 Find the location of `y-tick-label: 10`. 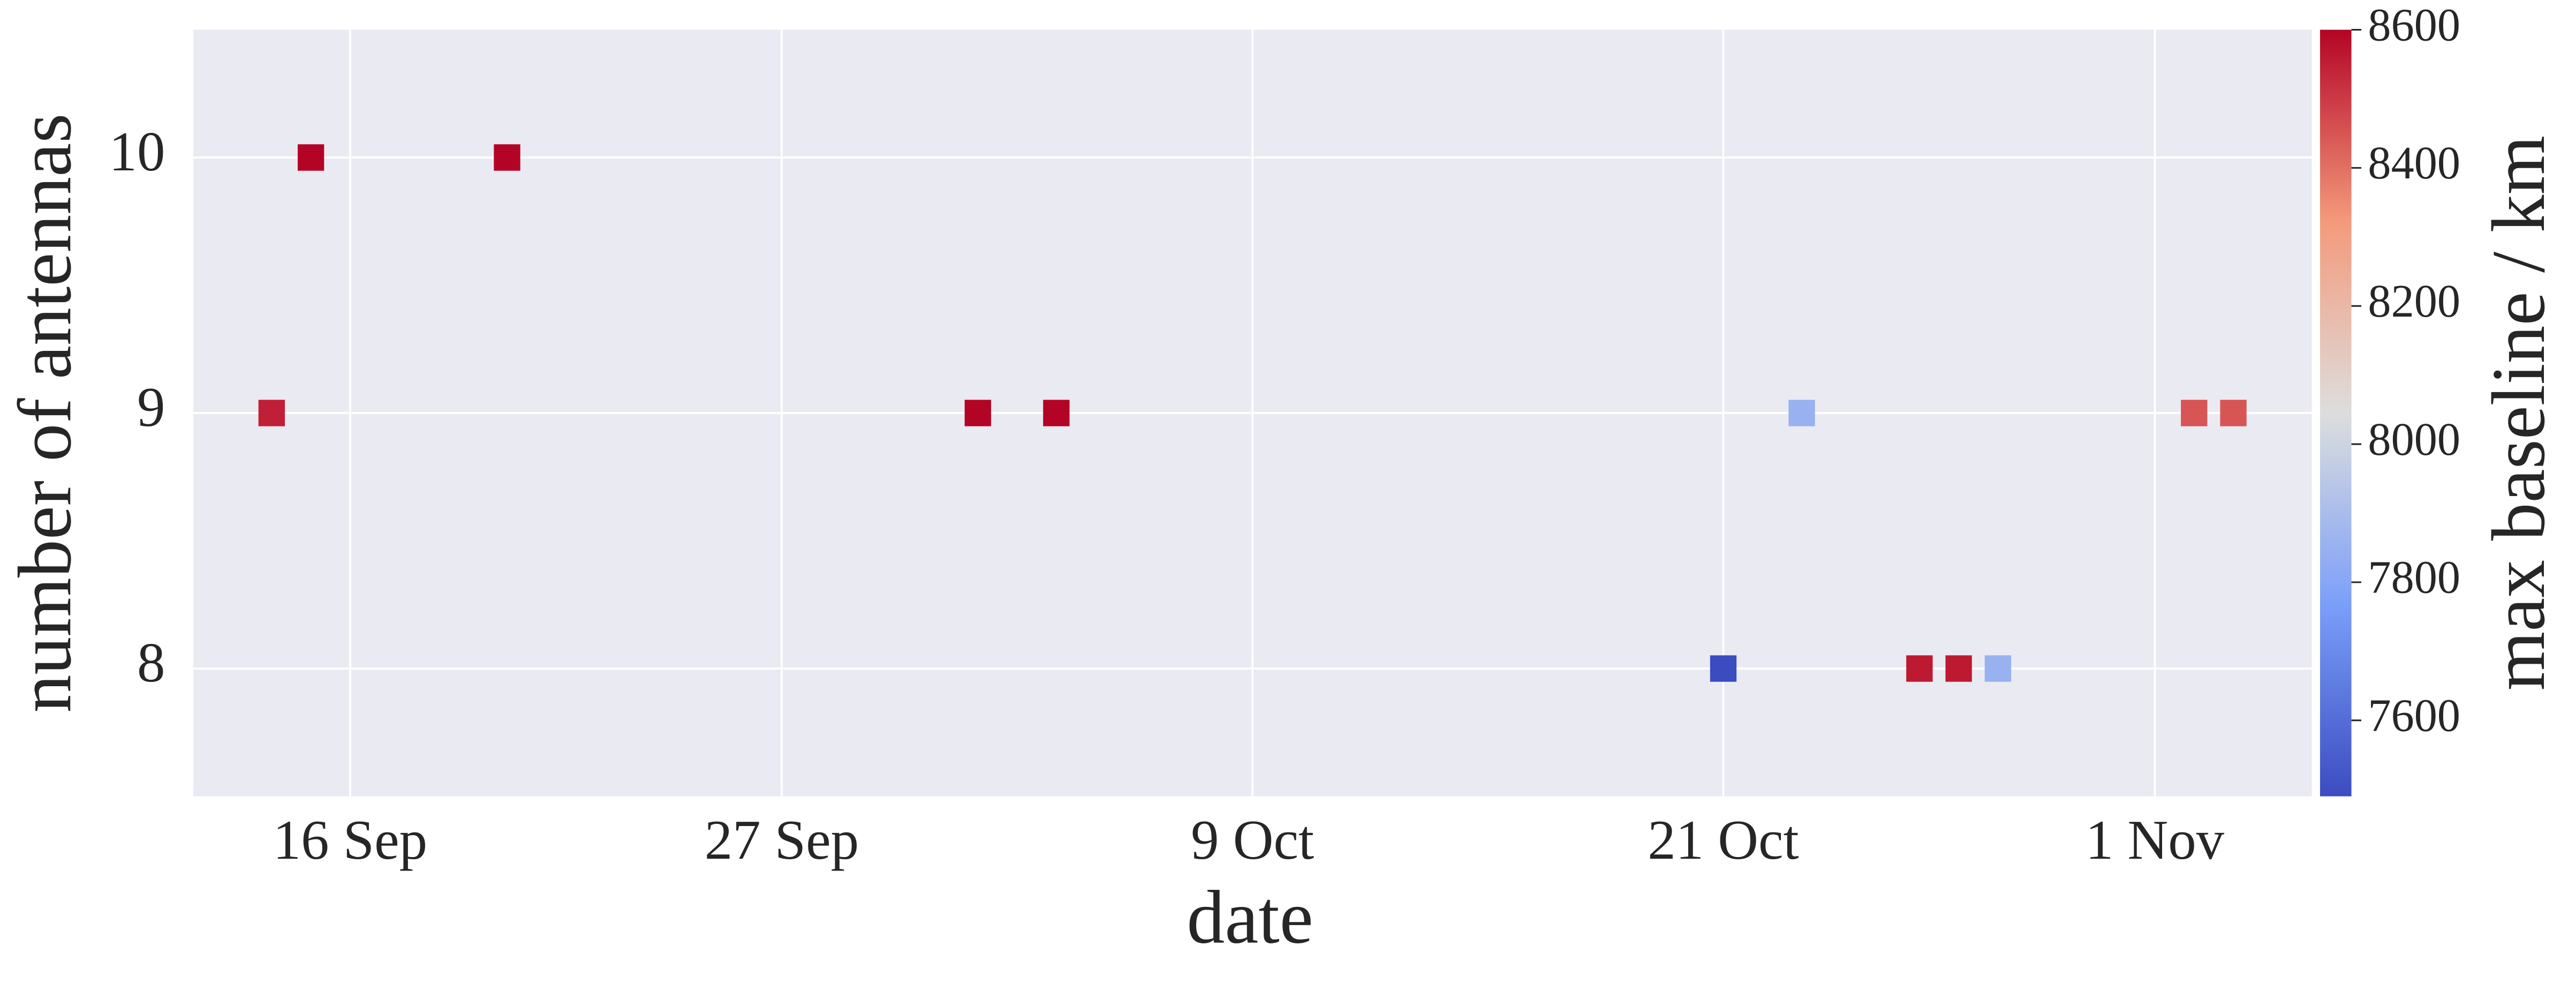

y-tick-label: 10 is located at coordinates (137, 152).